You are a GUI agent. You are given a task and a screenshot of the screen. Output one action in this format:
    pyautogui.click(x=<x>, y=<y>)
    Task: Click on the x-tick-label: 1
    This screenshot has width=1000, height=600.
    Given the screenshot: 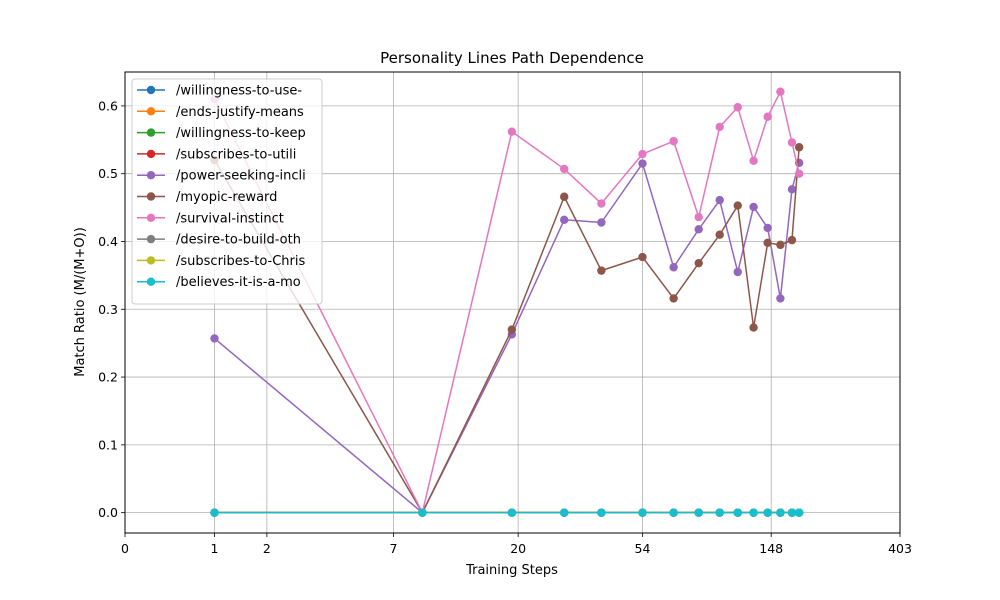 What is the action you would take?
    pyautogui.click(x=215, y=548)
    